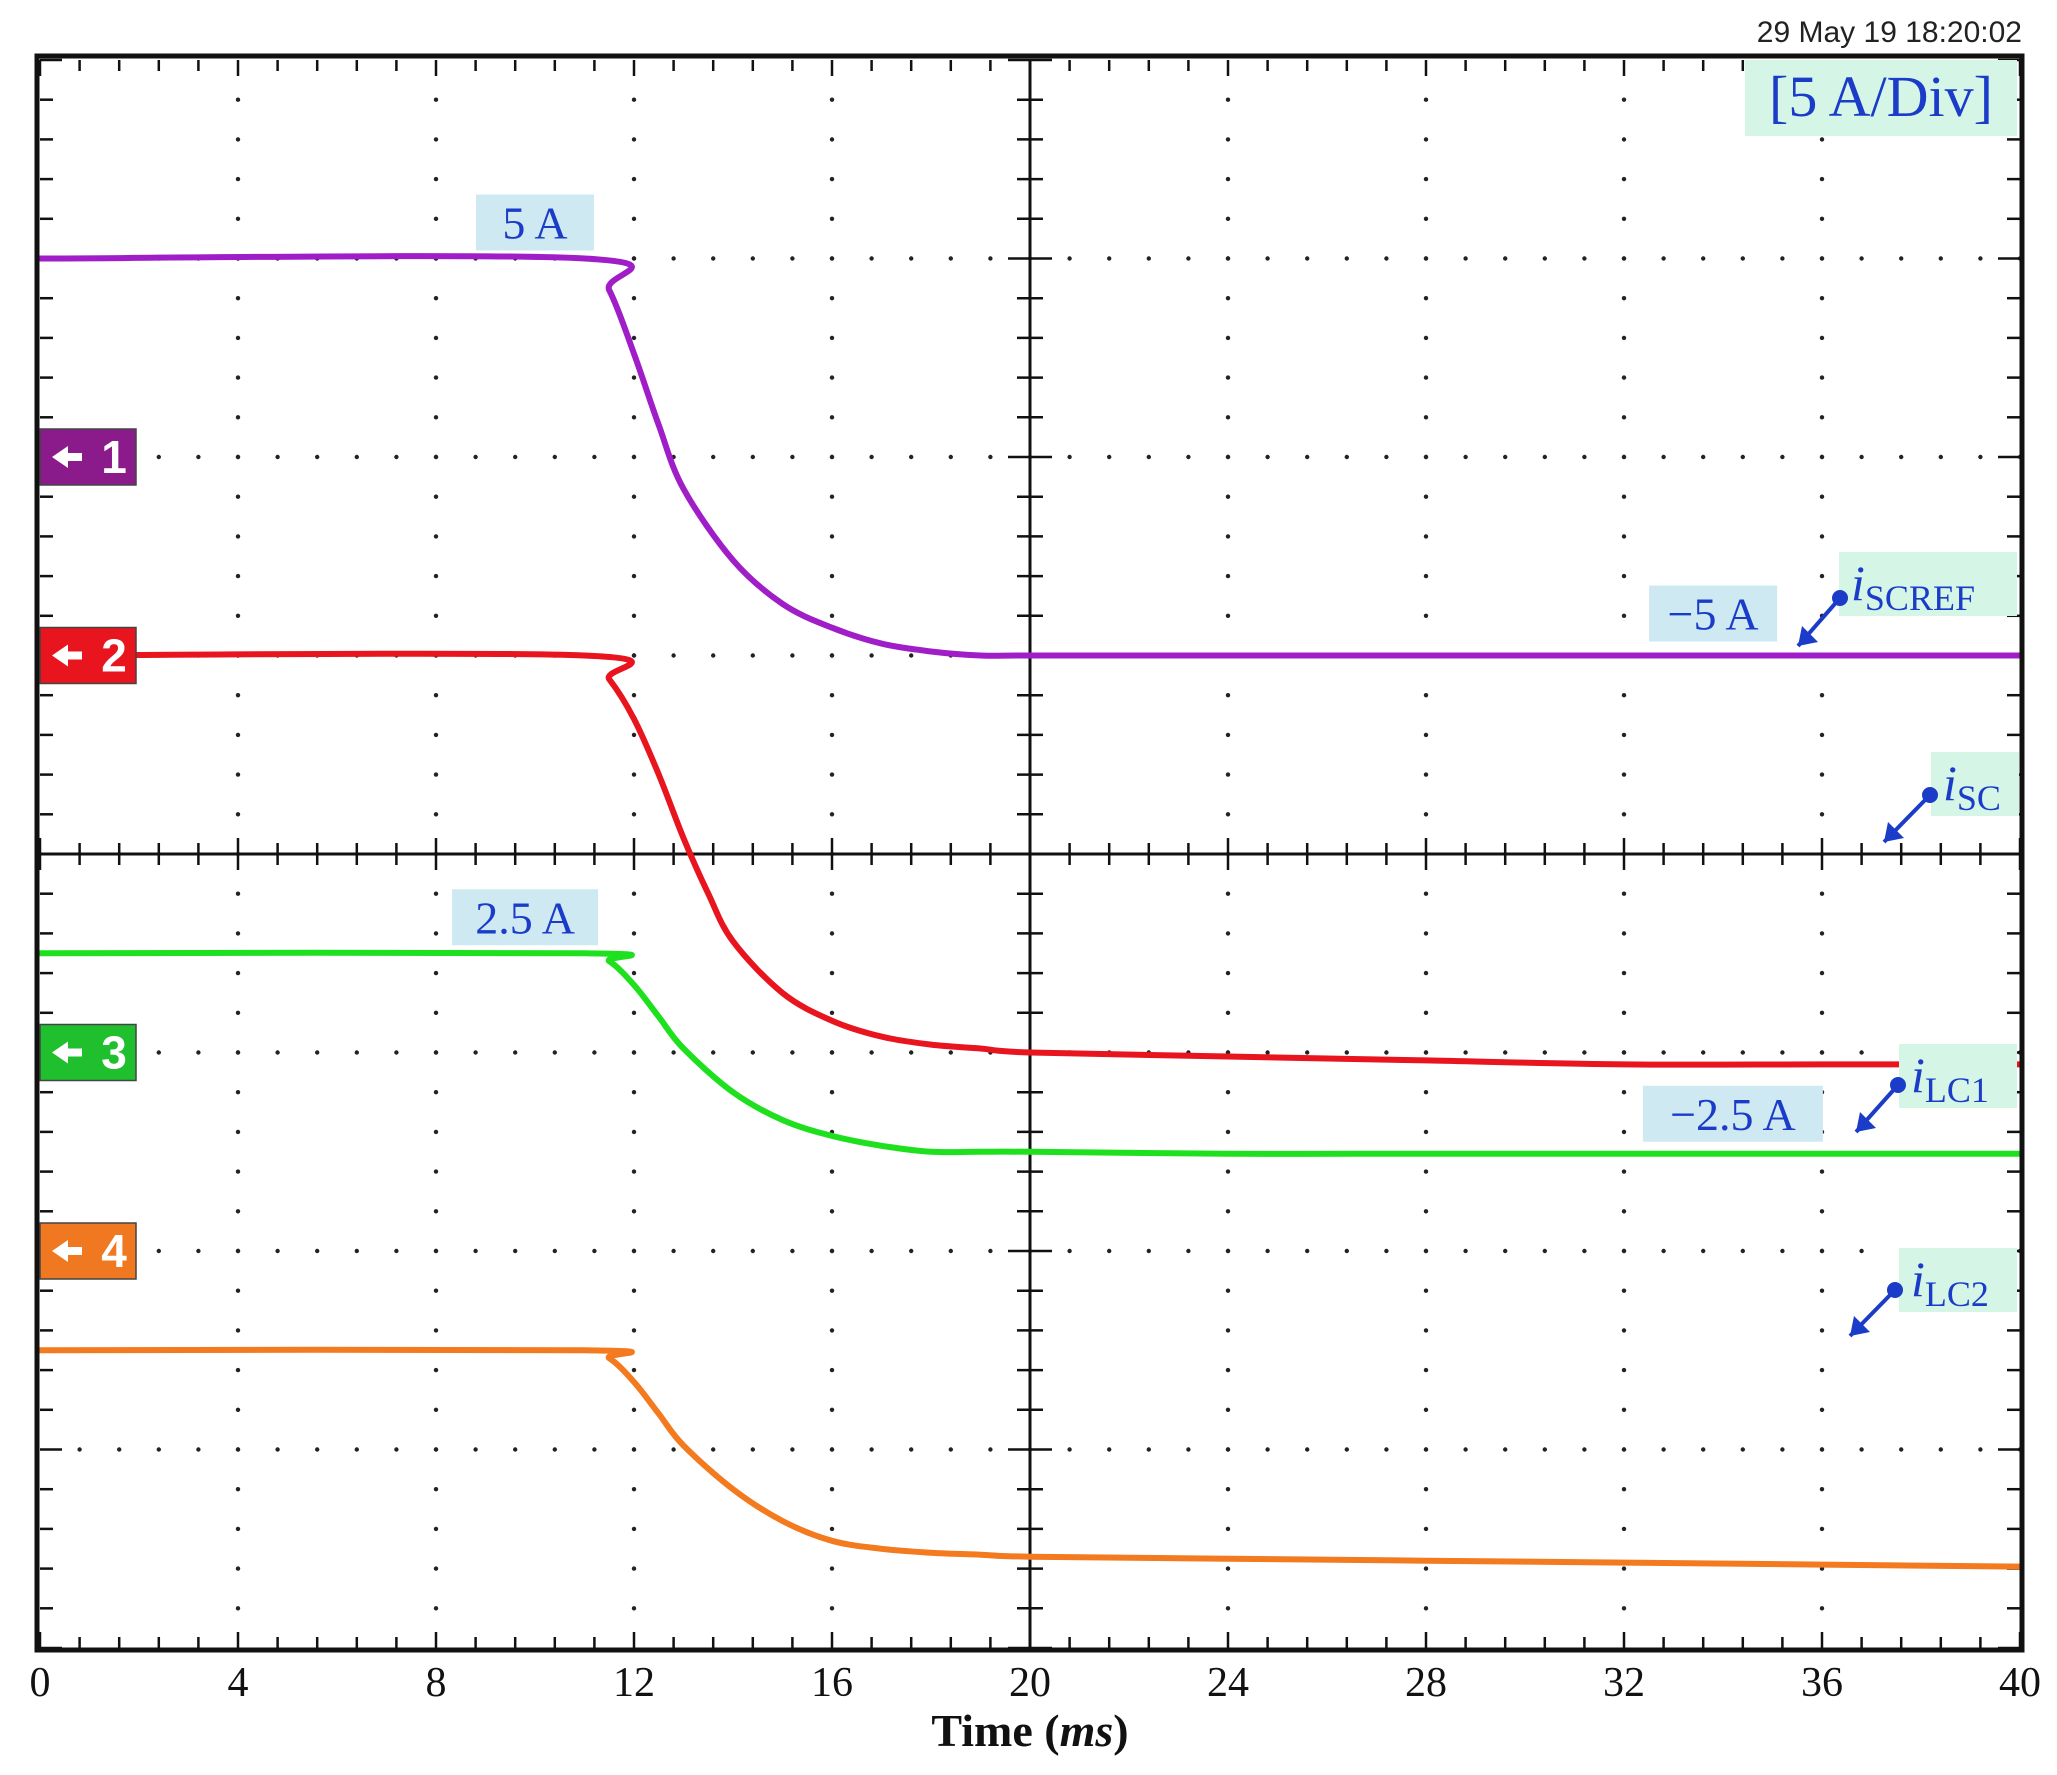 The image size is (2057, 1775). Describe the element at coordinates (525, 917) in the screenshot. I see `level-annotation: 2.5 A` at that location.